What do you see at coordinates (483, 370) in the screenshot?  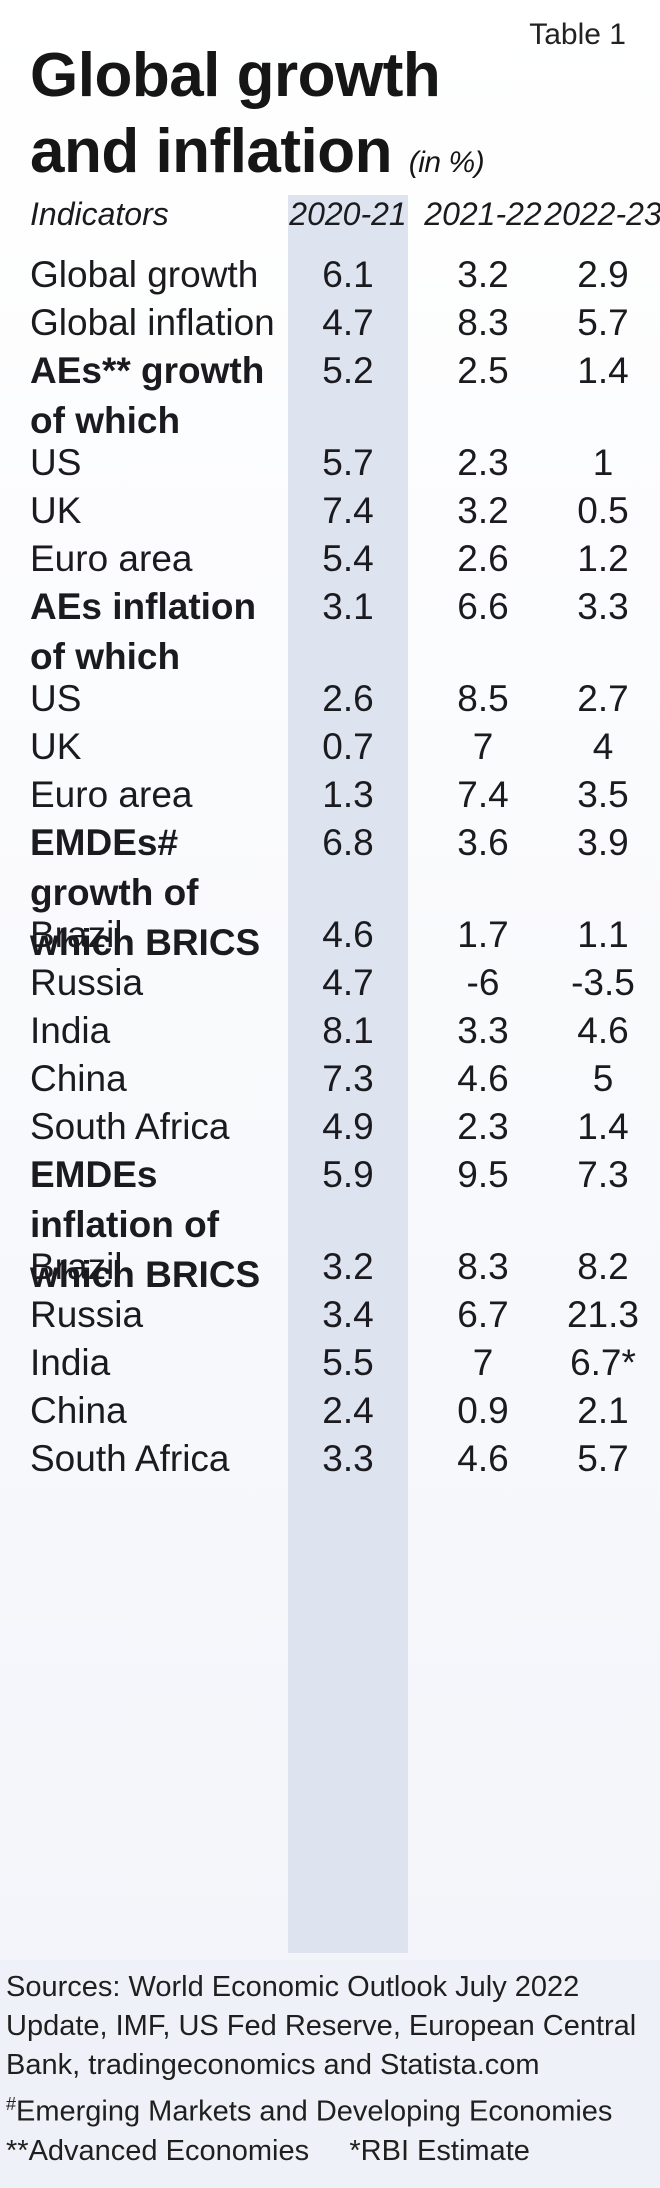 I see `cell-value: 2.5` at bounding box center [483, 370].